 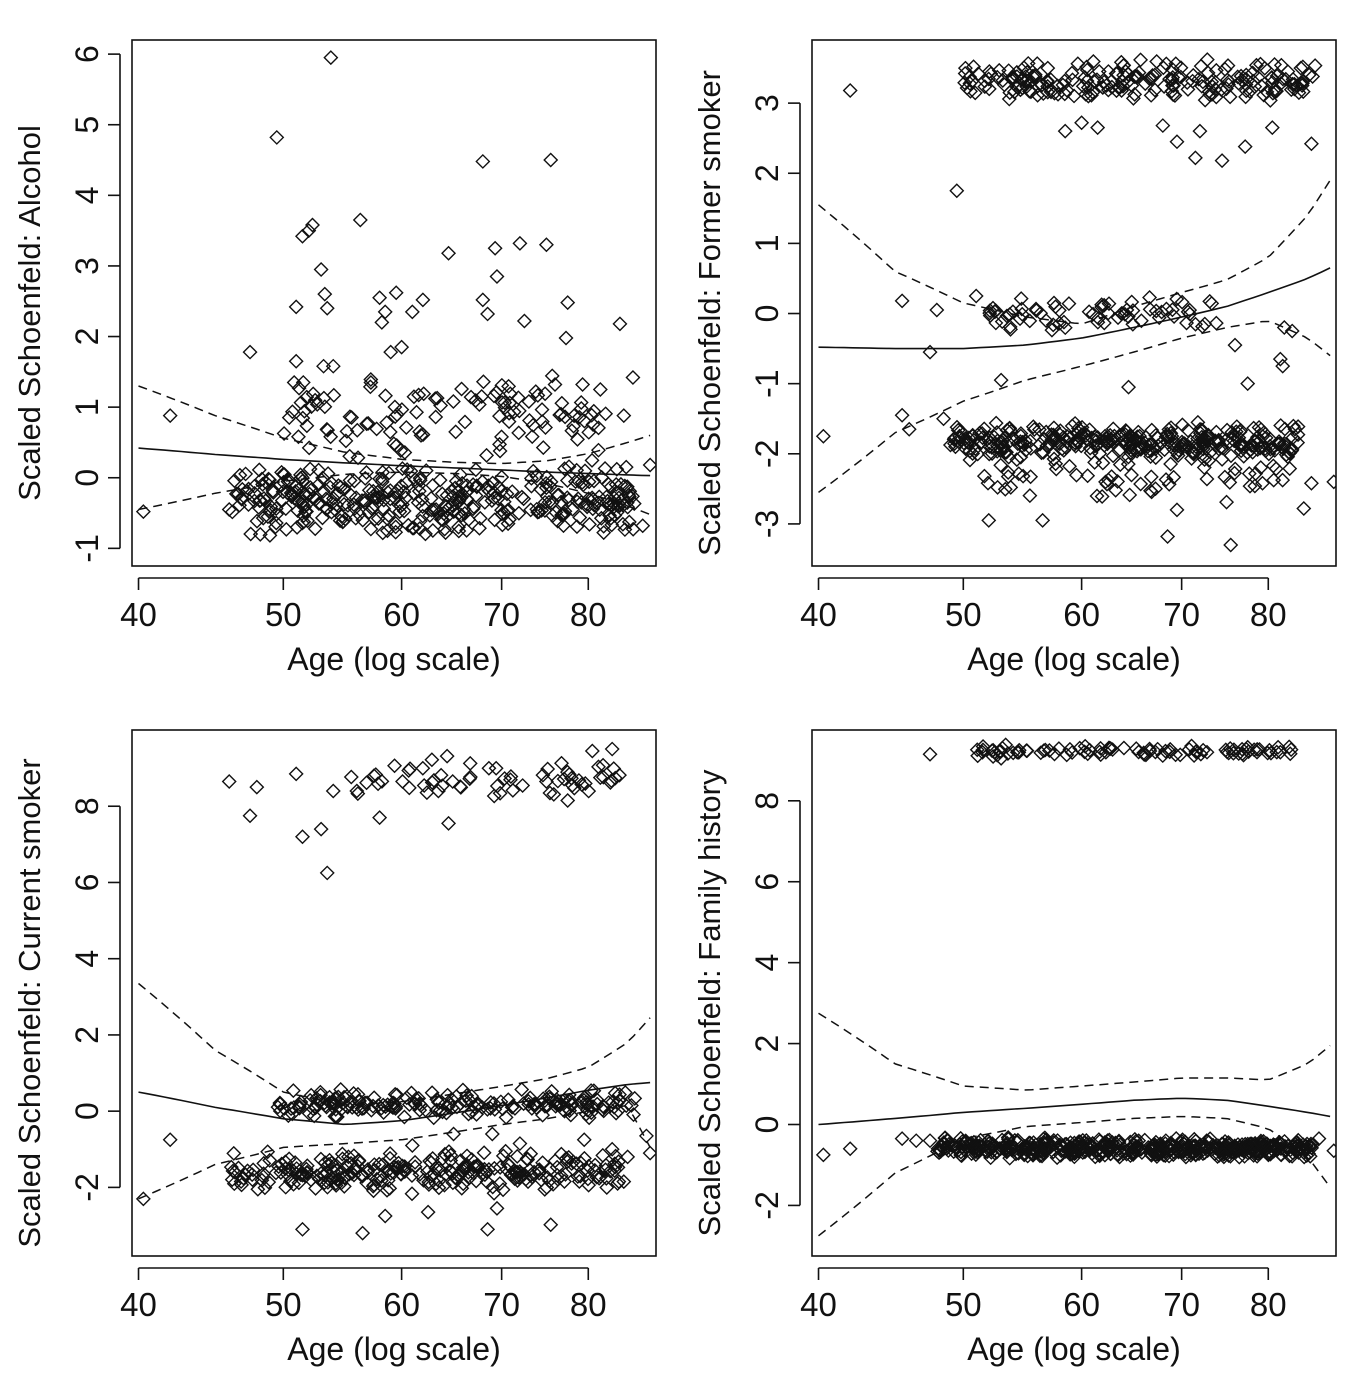 I want to click on scatter-points, so click(x=1075, y=951).